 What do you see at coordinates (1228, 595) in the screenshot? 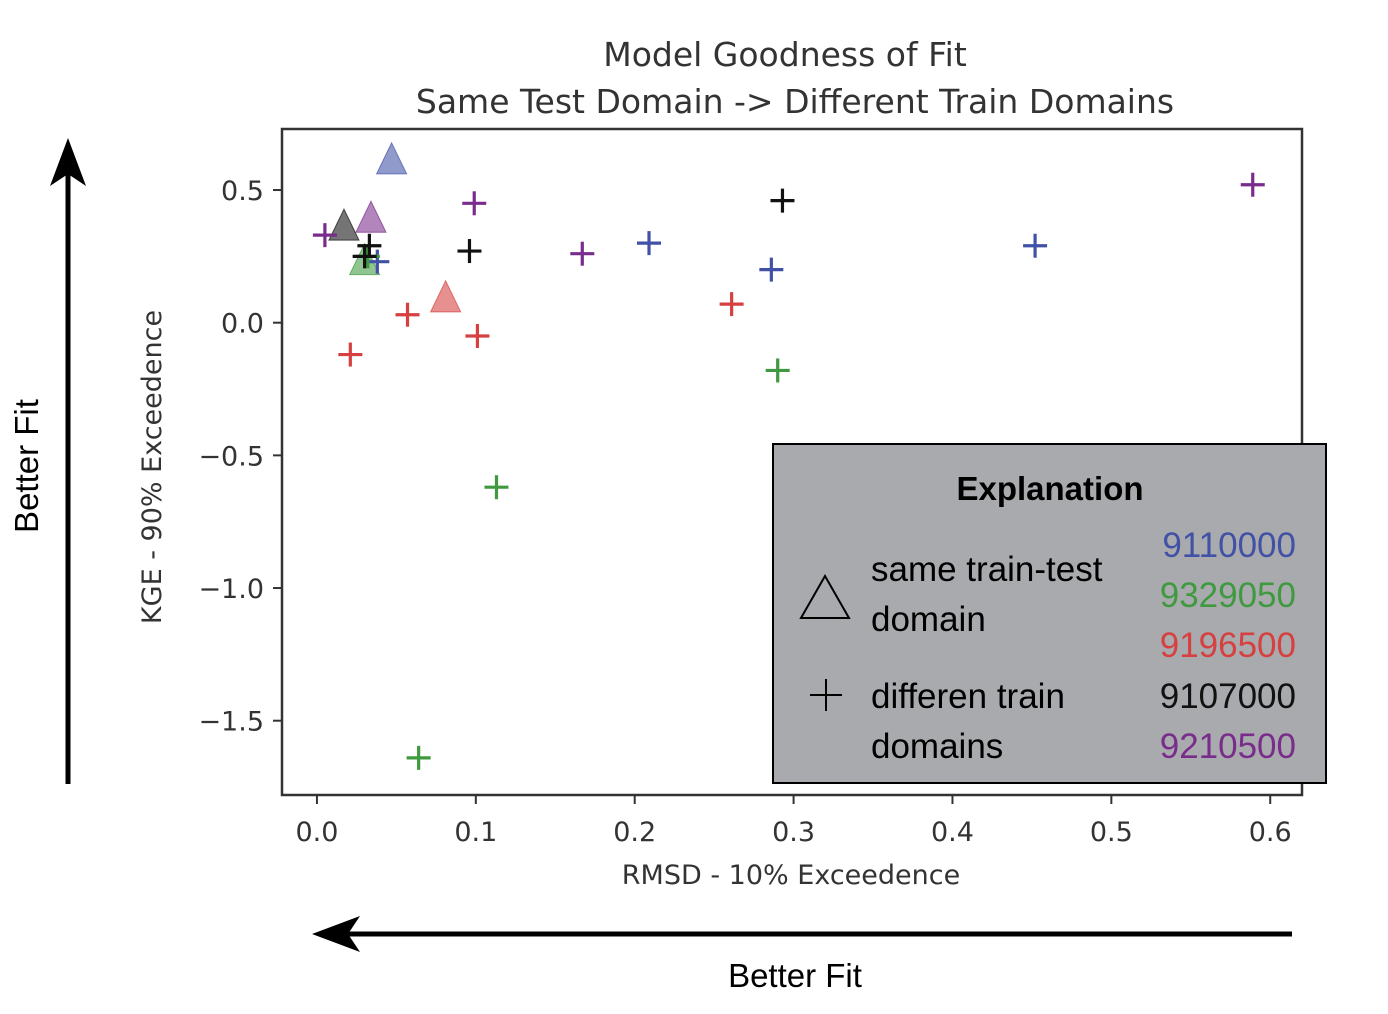
I see `legend-id-9329050: 9329050` at bounding box center [1228, 595].